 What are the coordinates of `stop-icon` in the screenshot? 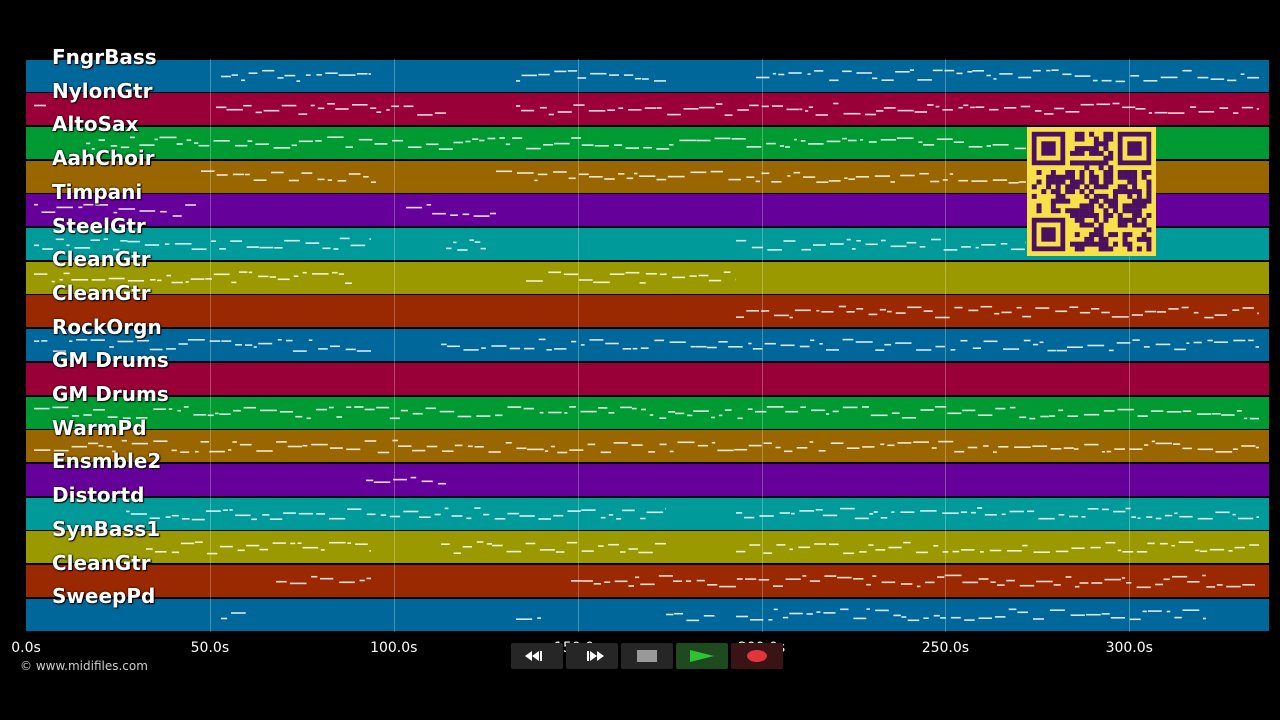 It's located at (647, 656).